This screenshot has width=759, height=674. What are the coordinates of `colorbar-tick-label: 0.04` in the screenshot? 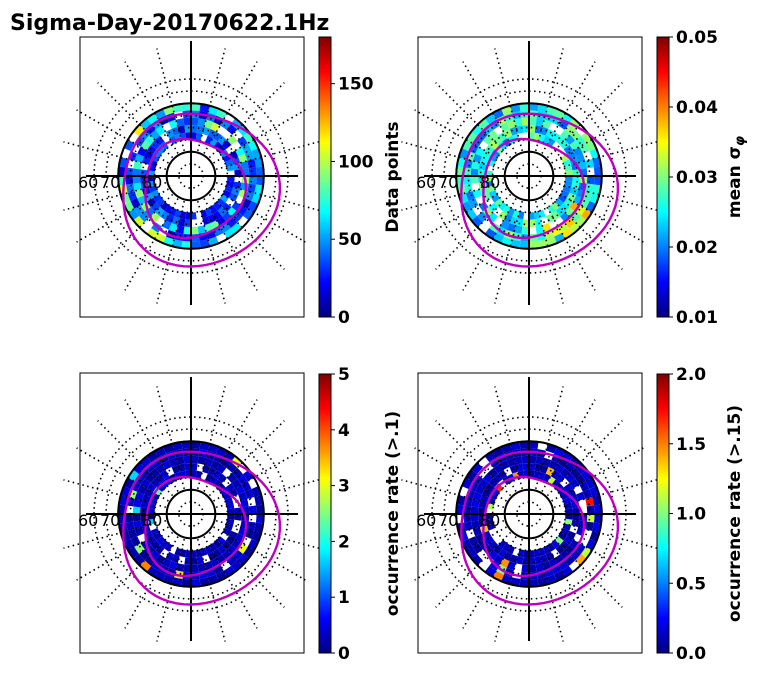 It's located at (697, 108).